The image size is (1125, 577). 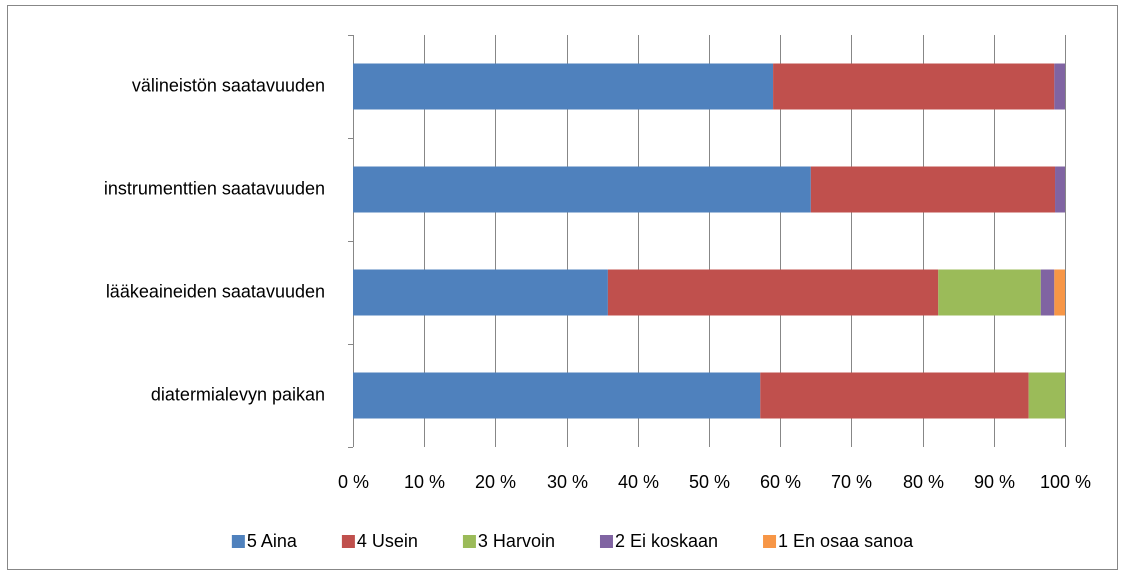 I want to click on x-tick-label: 100 %, so click(x=1065, y=482).